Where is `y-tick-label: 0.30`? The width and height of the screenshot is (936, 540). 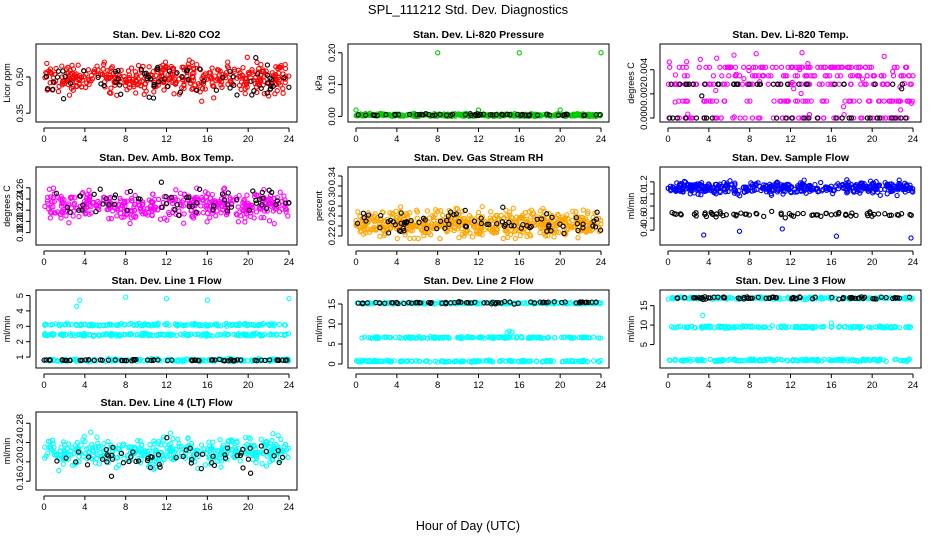
y-tick-label: 0.30 is located at coordinates (332, 196).